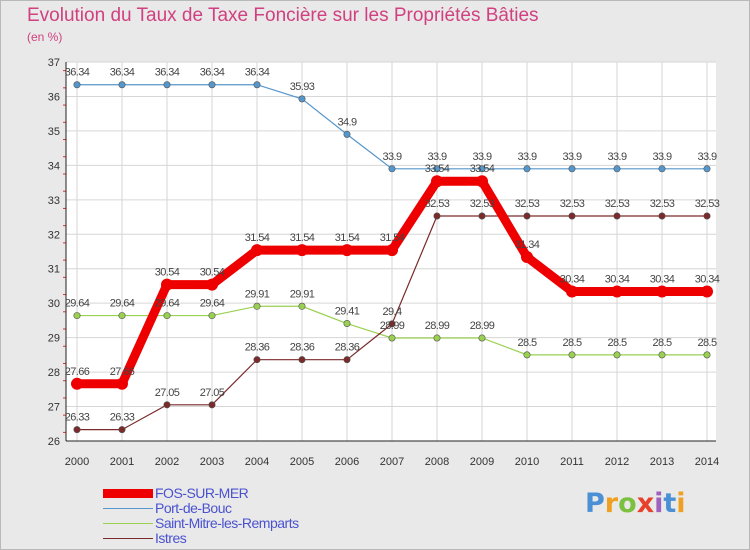  Describe the element at coordinates (662, 462) in the screenshot. I see `x-tick-label: 2013` at that location.